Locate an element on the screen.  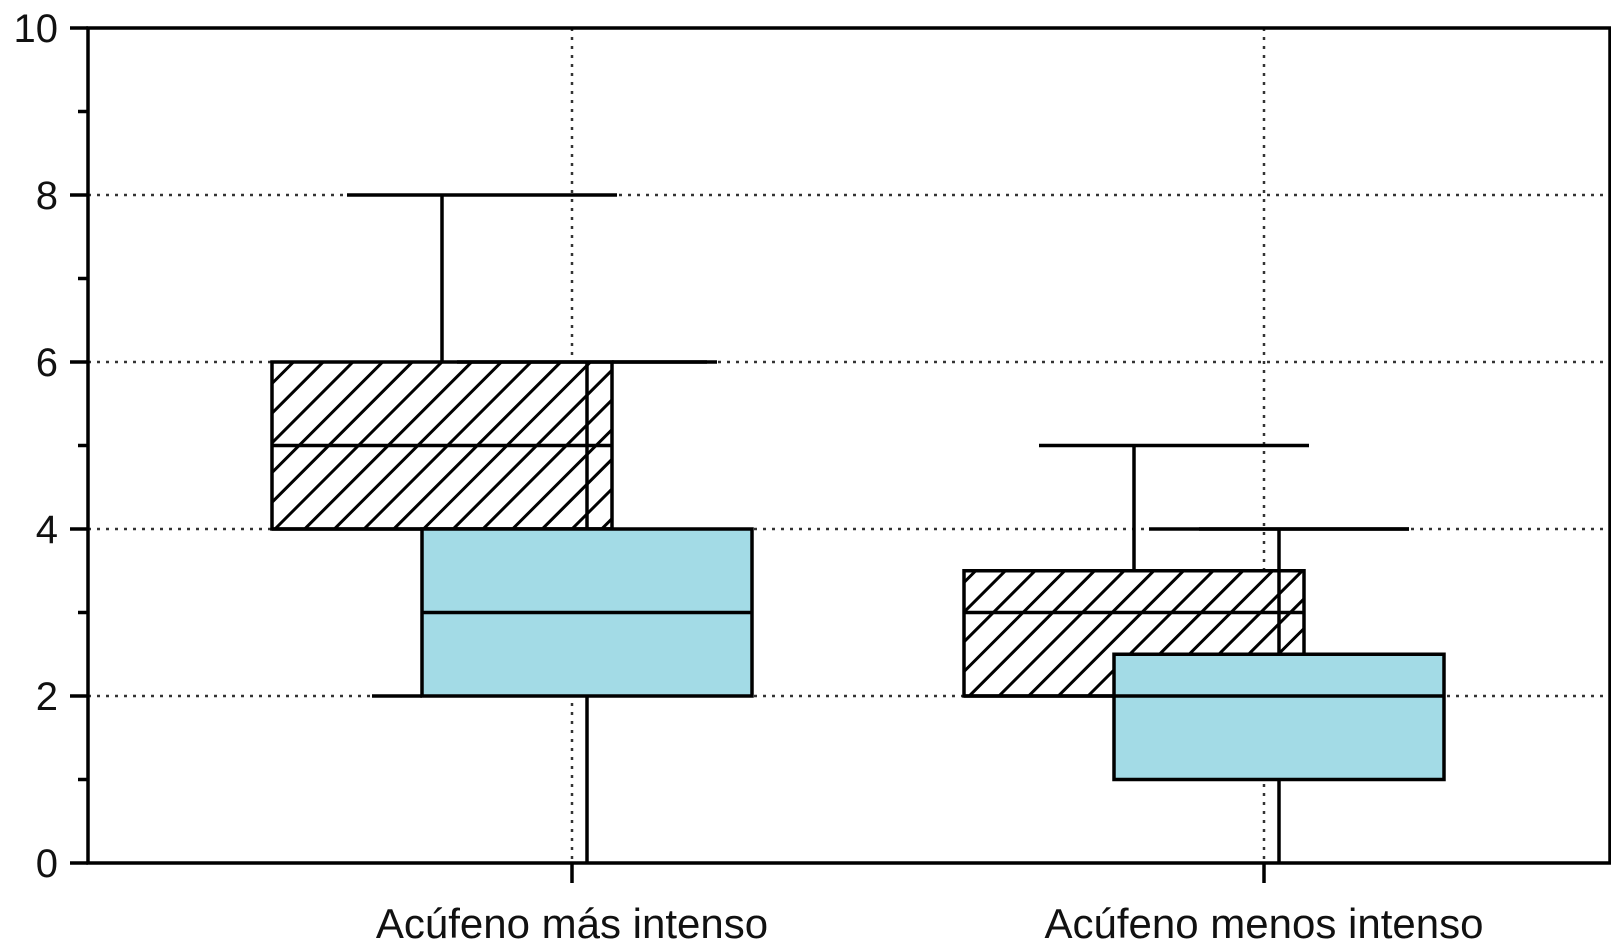
y-tick-label: 6 is located at coordinates (47, 363).